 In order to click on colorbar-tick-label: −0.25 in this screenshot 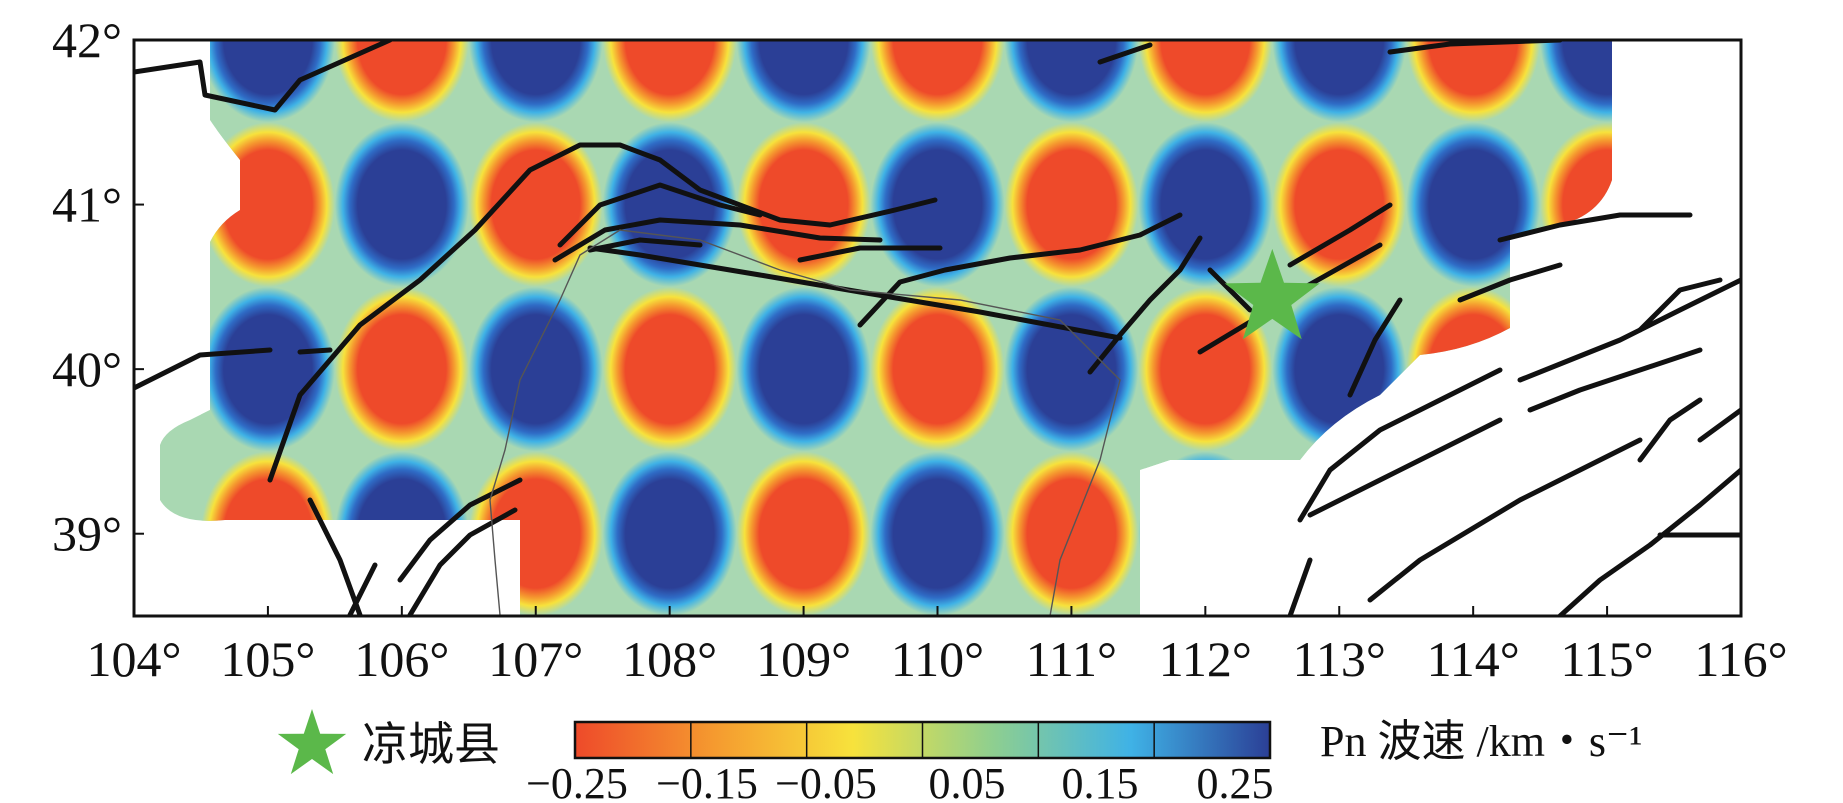, I will do `click(577, 781)`.